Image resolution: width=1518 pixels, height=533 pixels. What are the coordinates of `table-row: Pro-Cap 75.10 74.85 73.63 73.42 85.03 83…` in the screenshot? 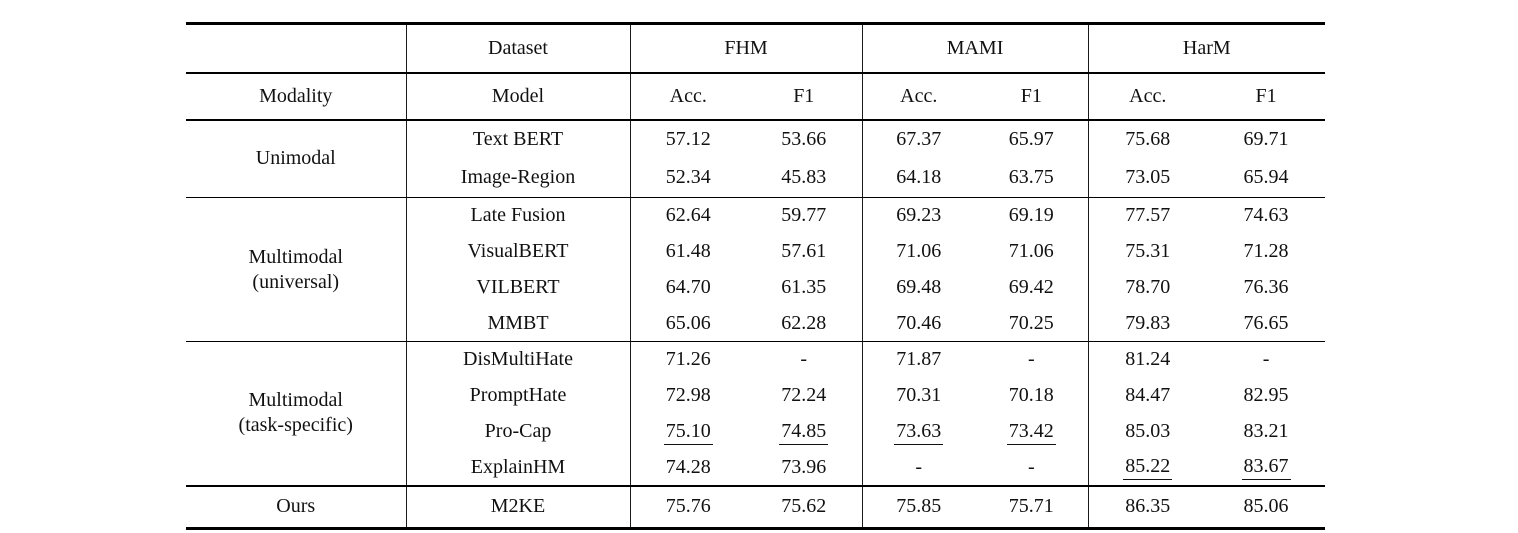 It's located at (755, 431).